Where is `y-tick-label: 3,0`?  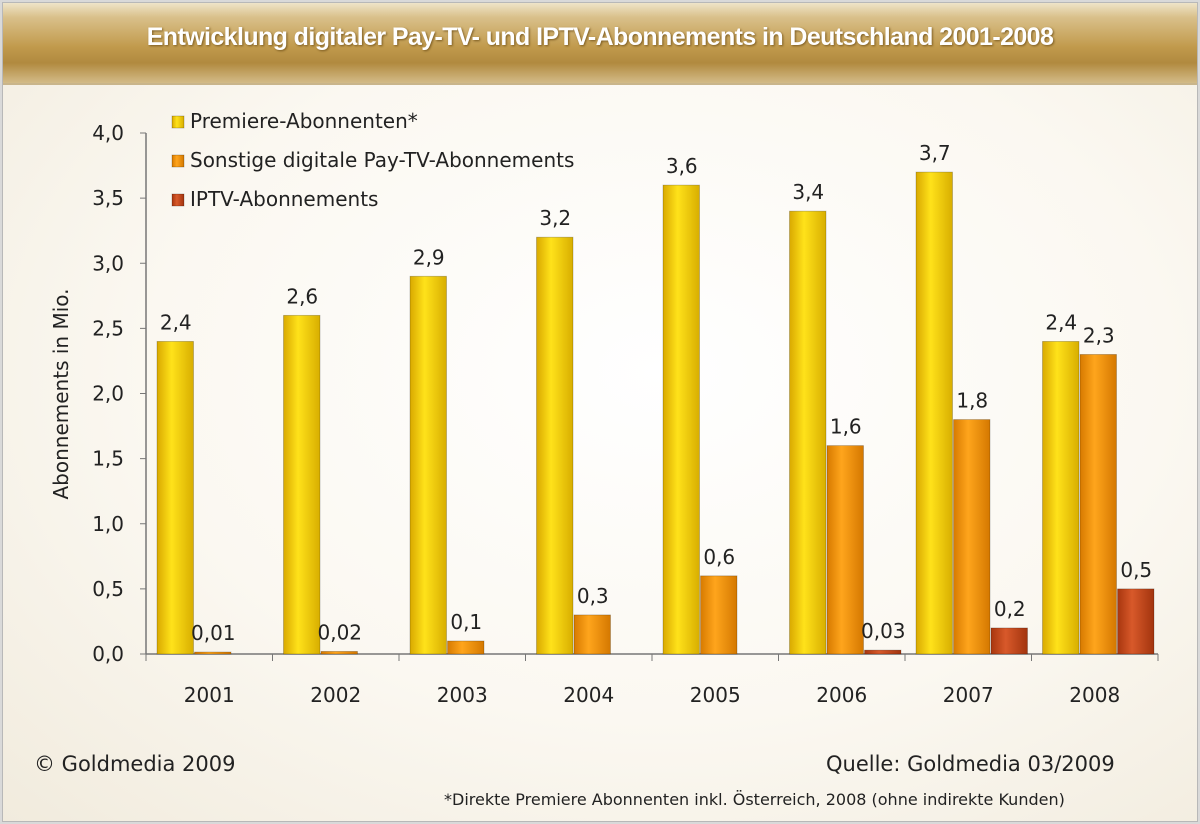 y-tick-label: 3,0 is located at coordinates (108, 263).